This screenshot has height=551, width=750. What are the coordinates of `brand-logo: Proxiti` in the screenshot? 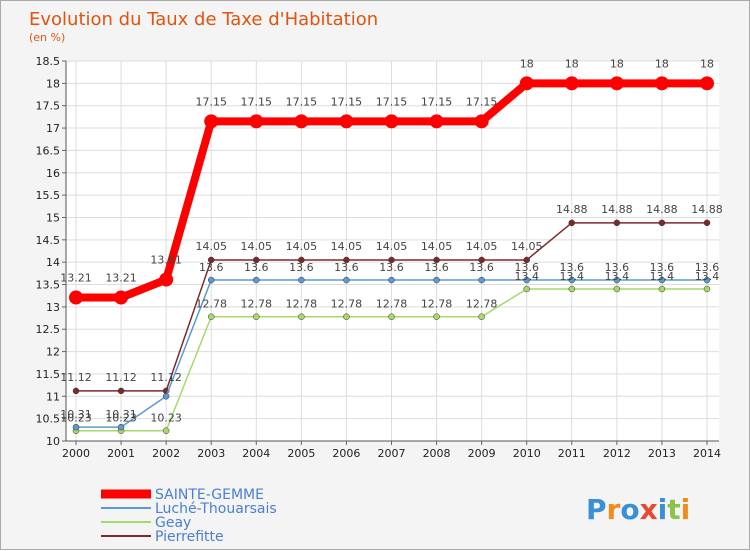 It's located at (638, 509).